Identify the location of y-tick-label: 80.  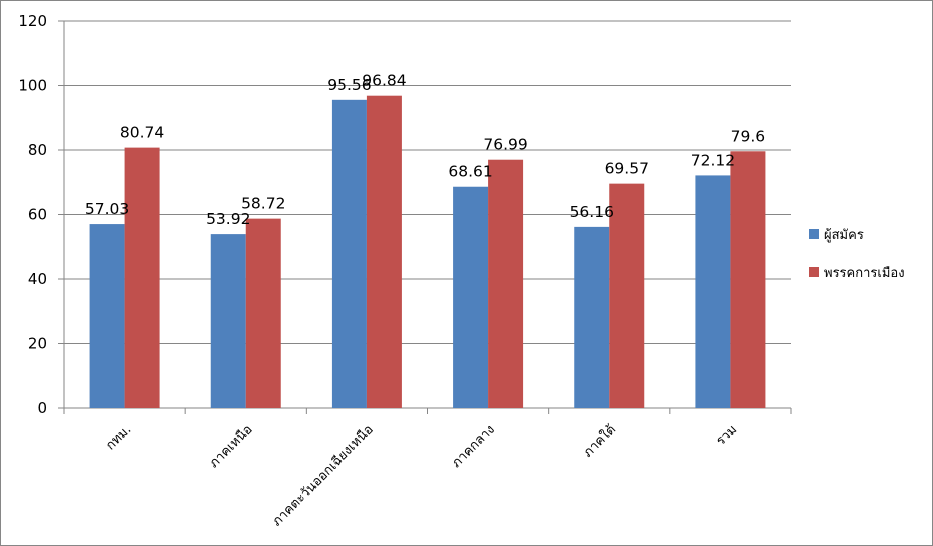
(37, 150).